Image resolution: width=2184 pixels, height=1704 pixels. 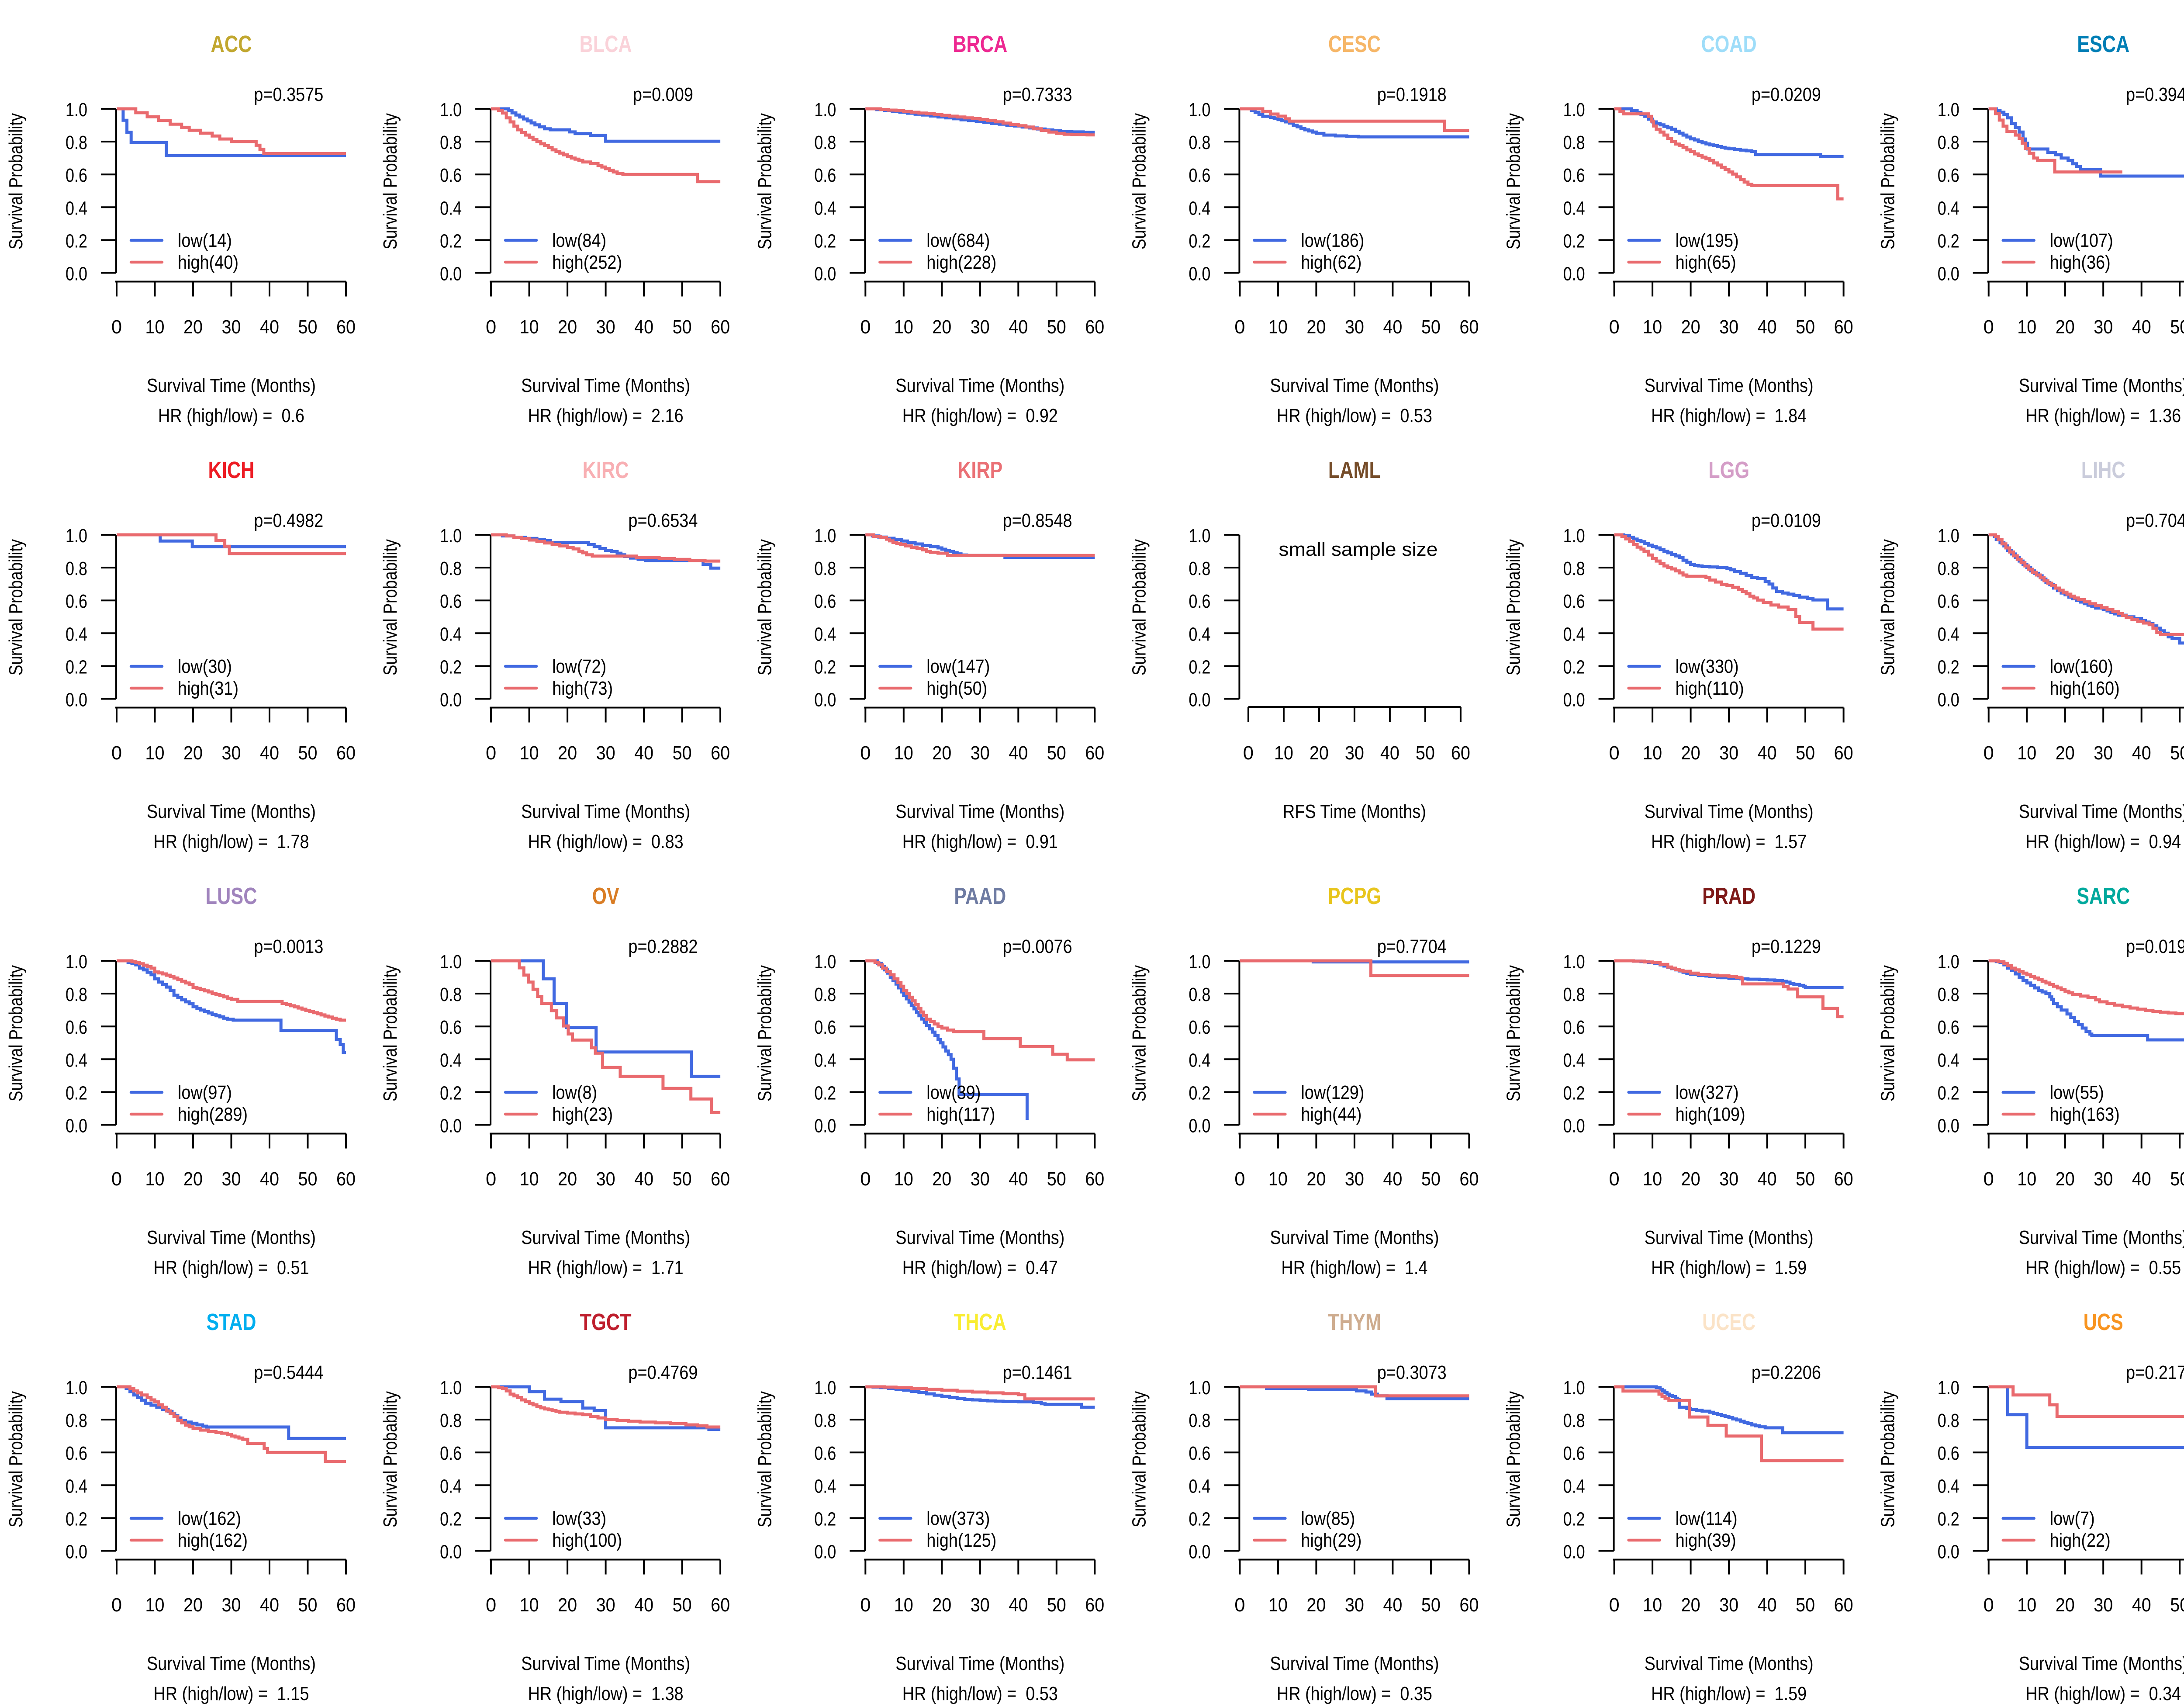 I want to click on svg-text: low(97), so click(x=205, y=1092).